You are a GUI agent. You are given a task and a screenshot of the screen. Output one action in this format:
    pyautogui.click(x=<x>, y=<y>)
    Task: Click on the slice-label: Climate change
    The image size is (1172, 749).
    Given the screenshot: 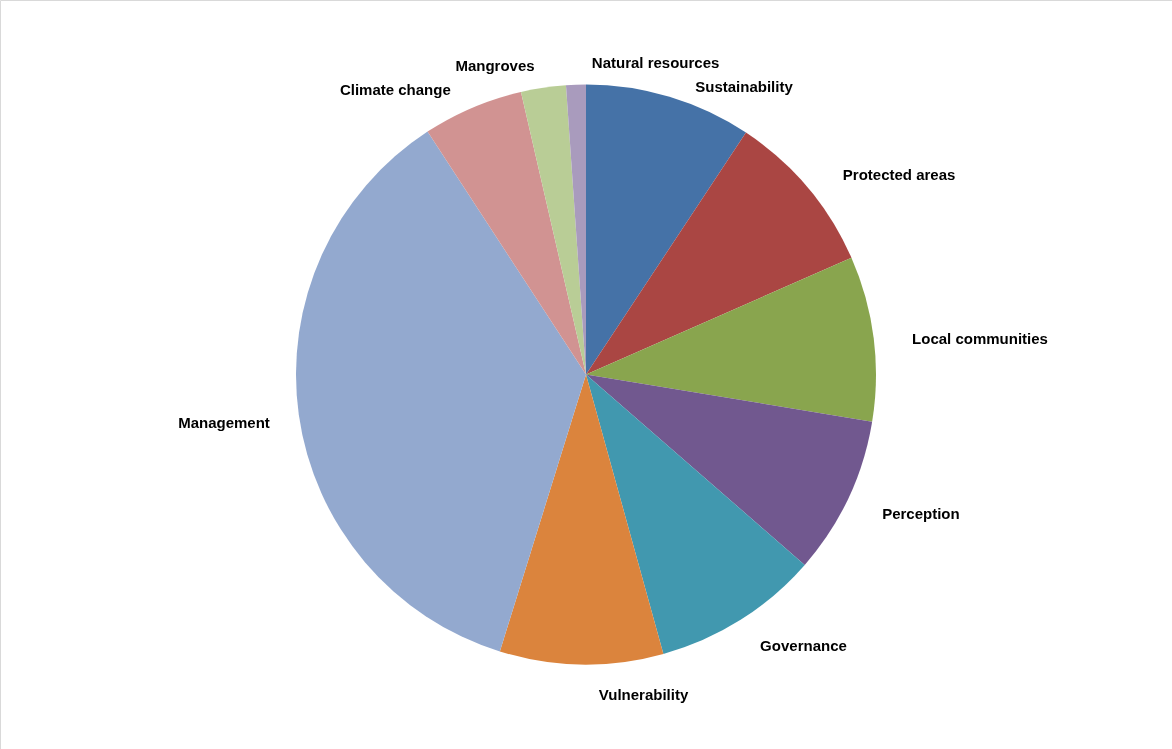 What is the action you would take?
    pyautogui.click(x=395, y=90)
    